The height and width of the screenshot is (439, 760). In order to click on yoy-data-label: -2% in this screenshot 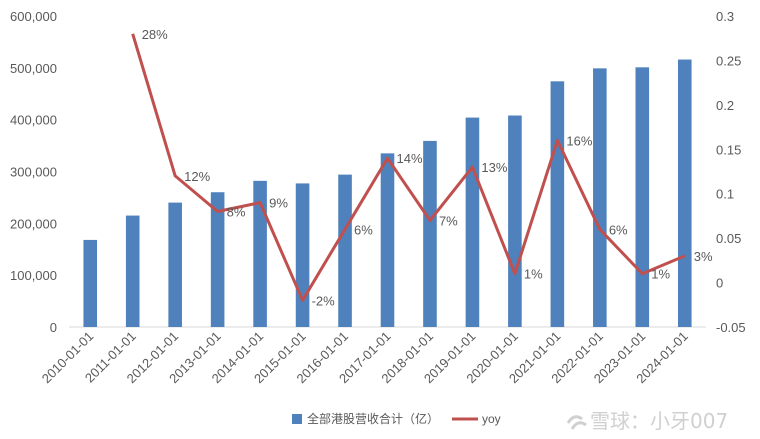, I will do `click(324, 300)`.